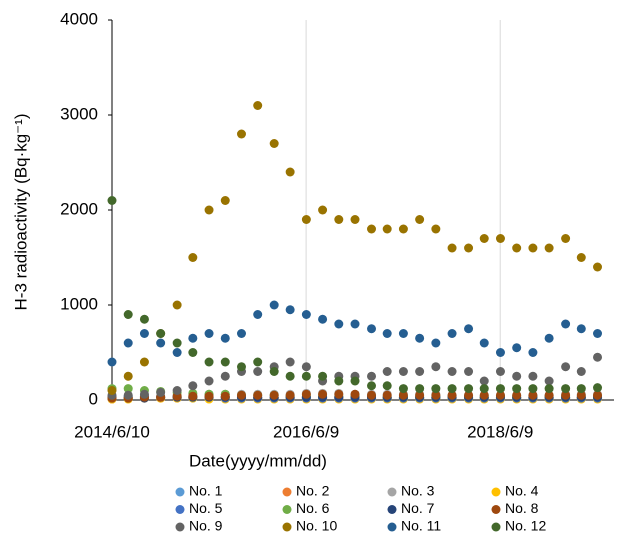 The width and height of the screenshot is (618, 535). Describe the element at coordinates (418, 508) in the screenshot. I see `legend-label: No. 7` at that location.